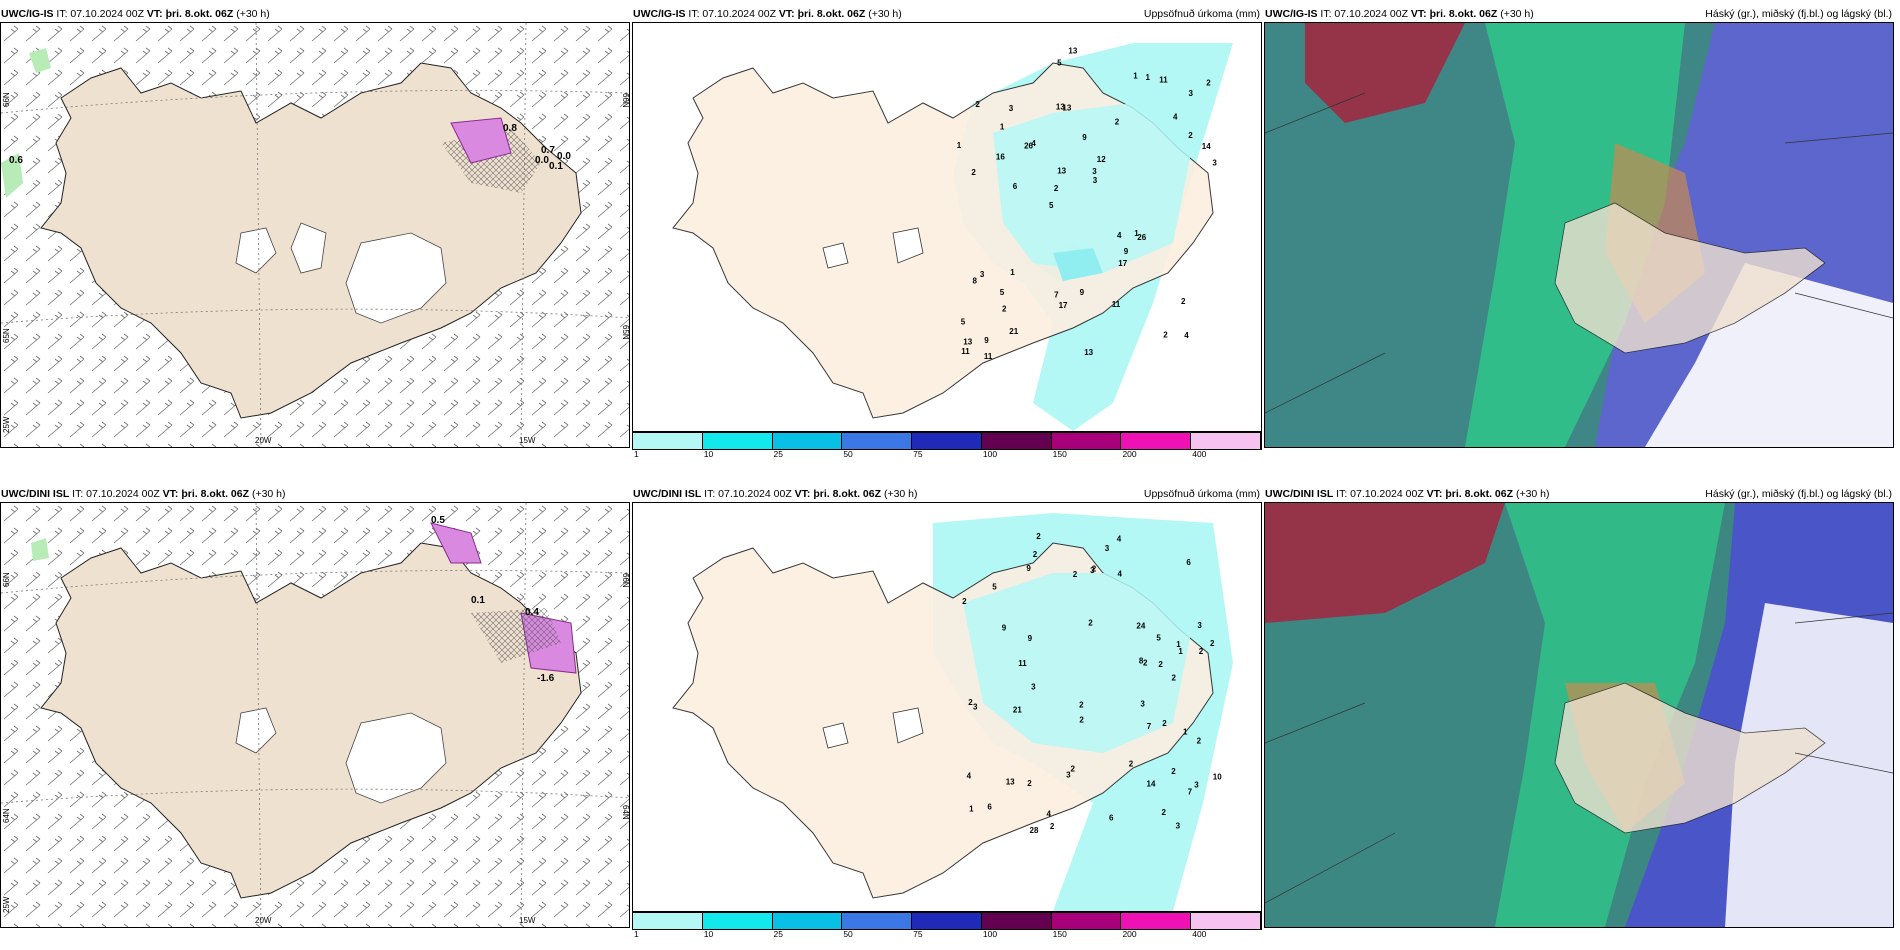  Describe the element at coordinates (1101, 159) in the screenshot. I see `precip-value: 12` at that location.